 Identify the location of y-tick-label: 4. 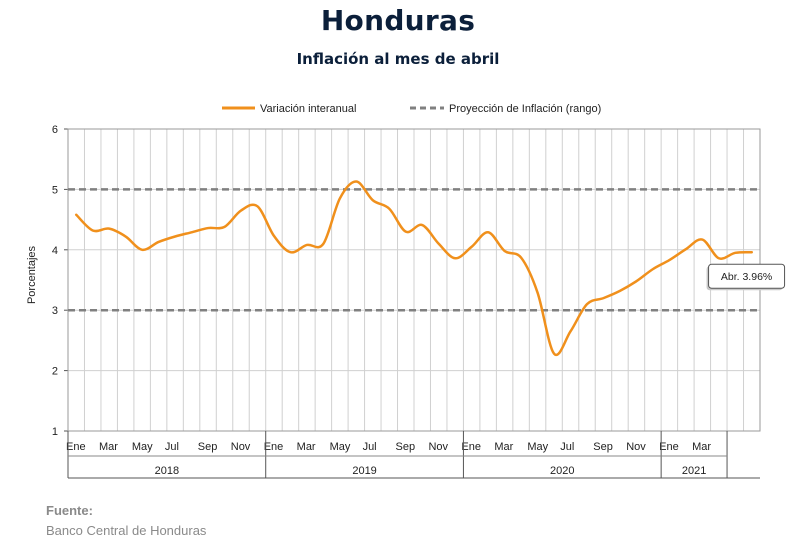
(55, 251).